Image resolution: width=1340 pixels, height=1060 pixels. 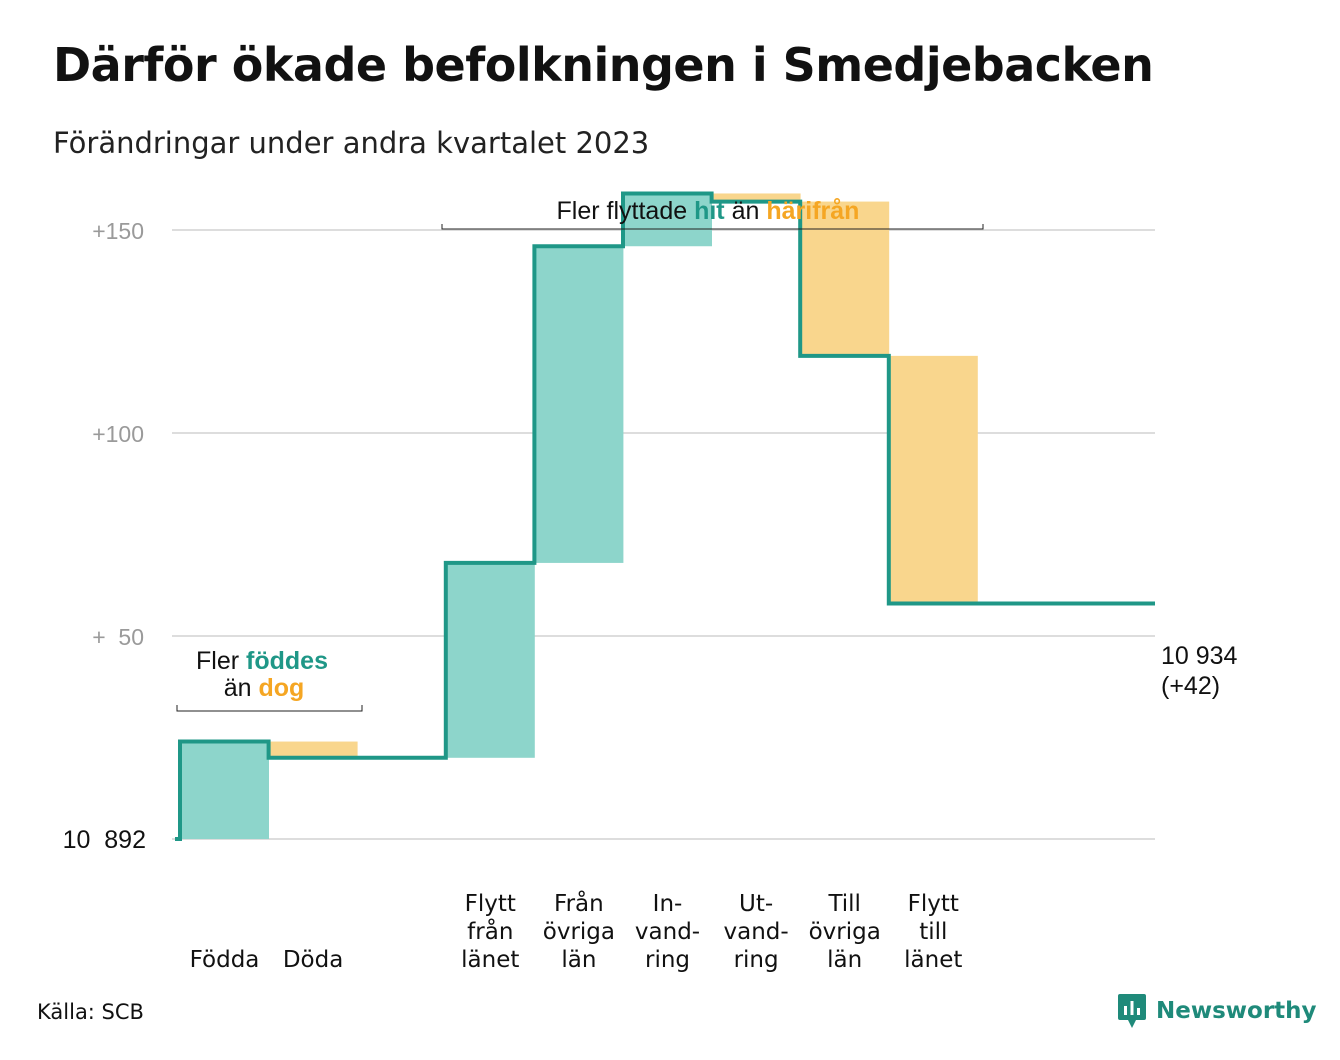 I want to click on y-tick-label: +150, so click(x=118, y=231).